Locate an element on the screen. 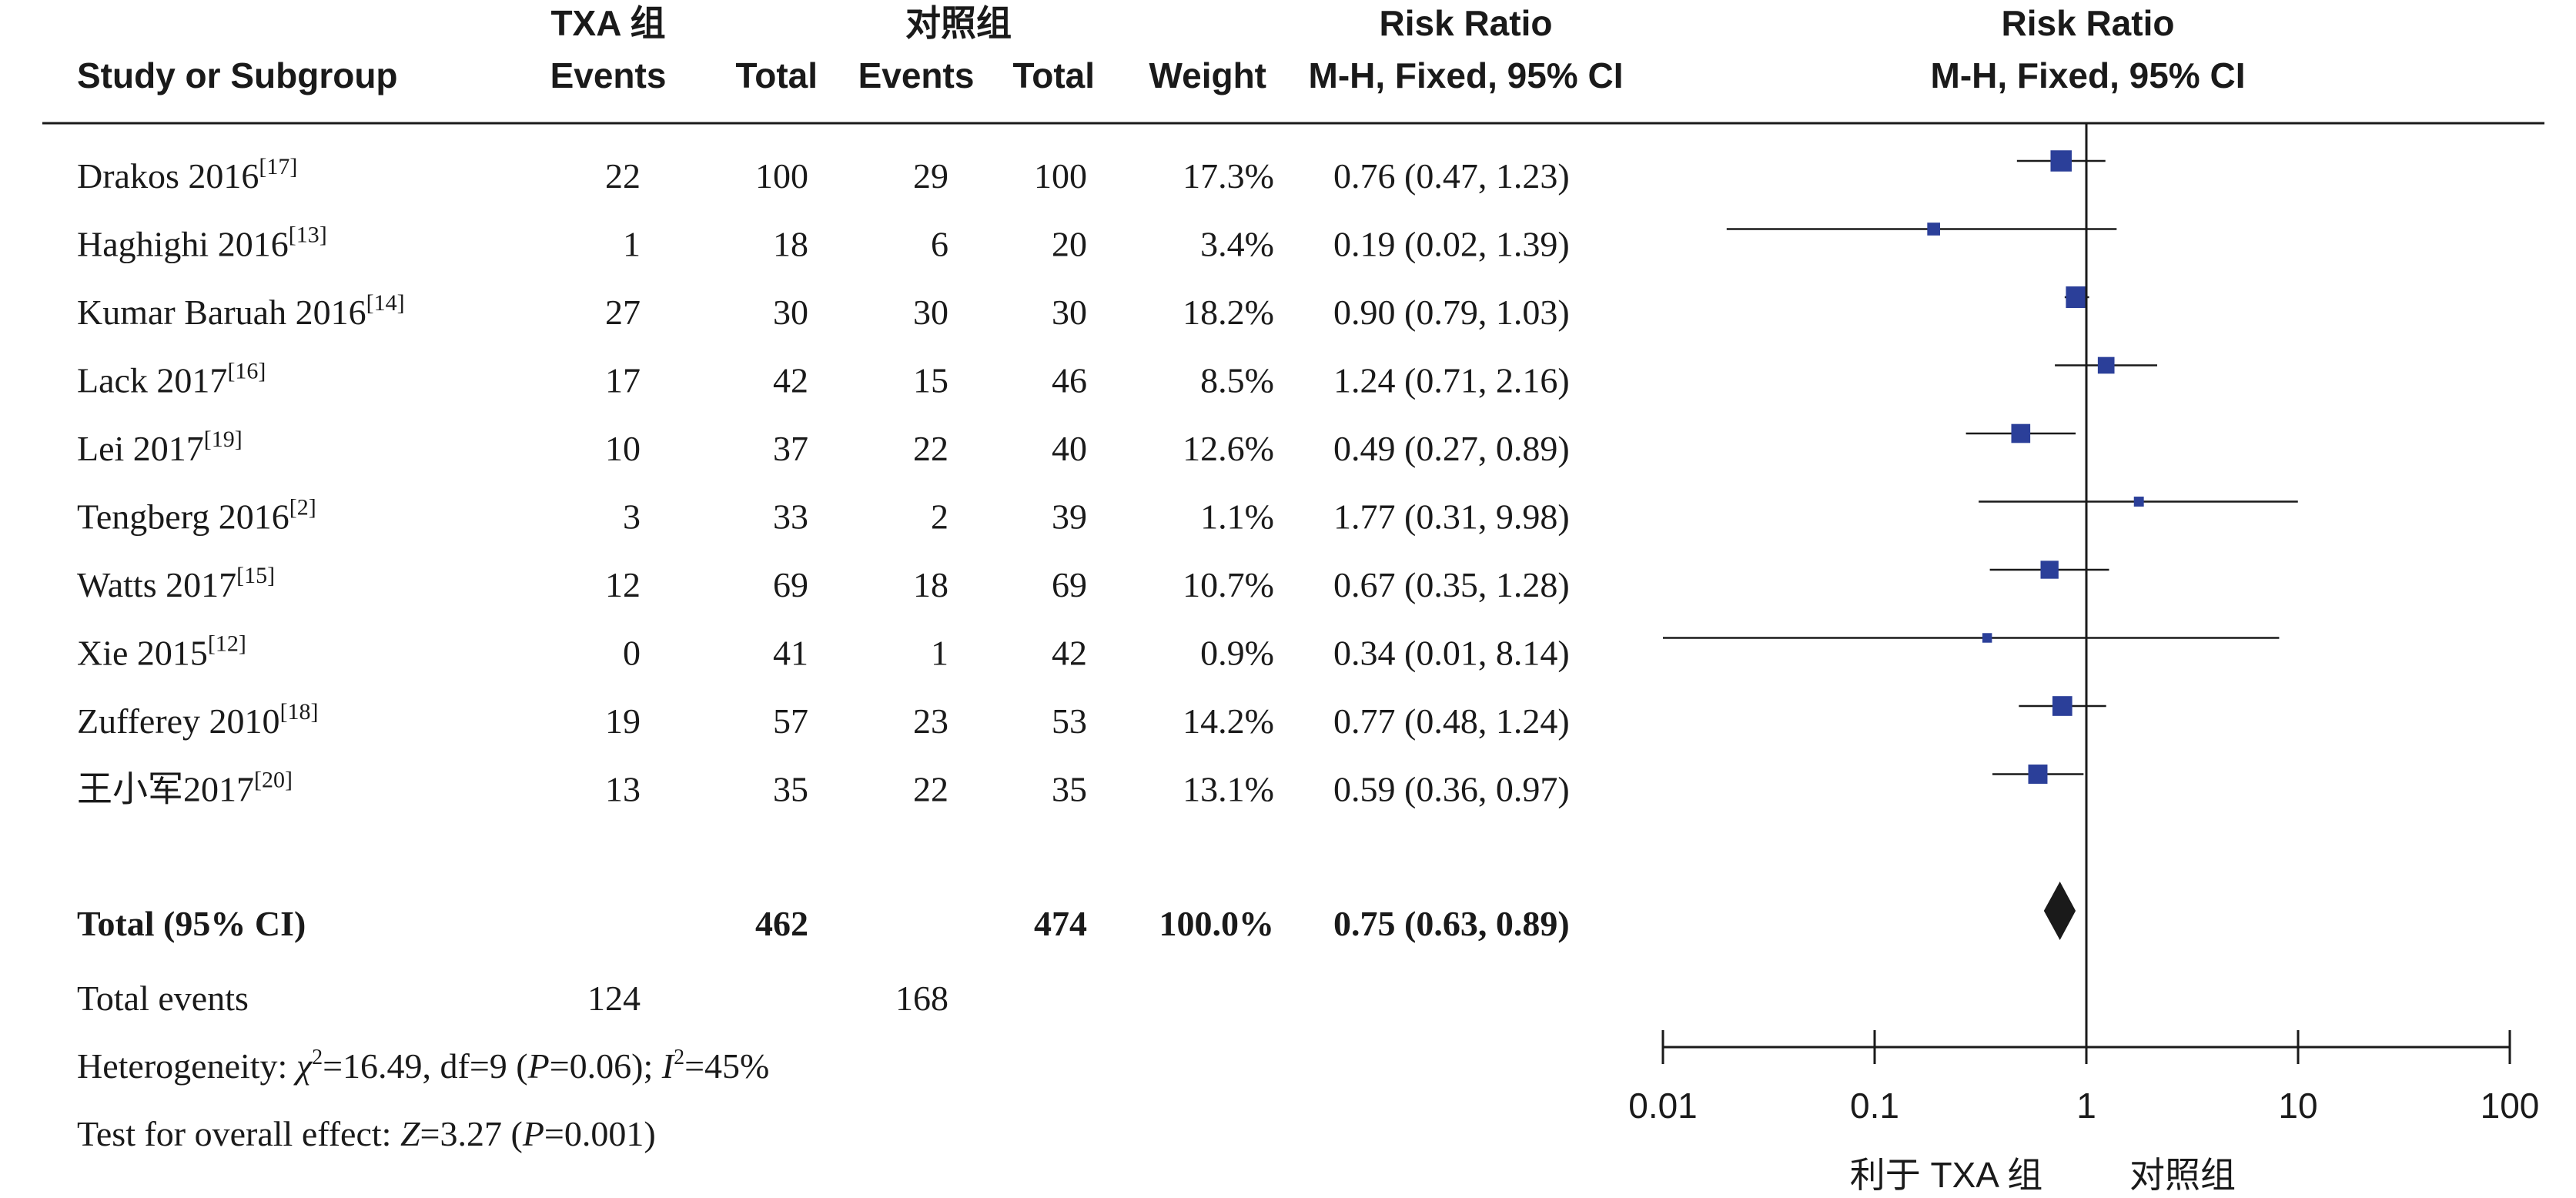 The width and height of the screenshot is (2576, 1198). study-ci: 1.24 (0.71, 2.16) is located at coordinates (1451, 380).